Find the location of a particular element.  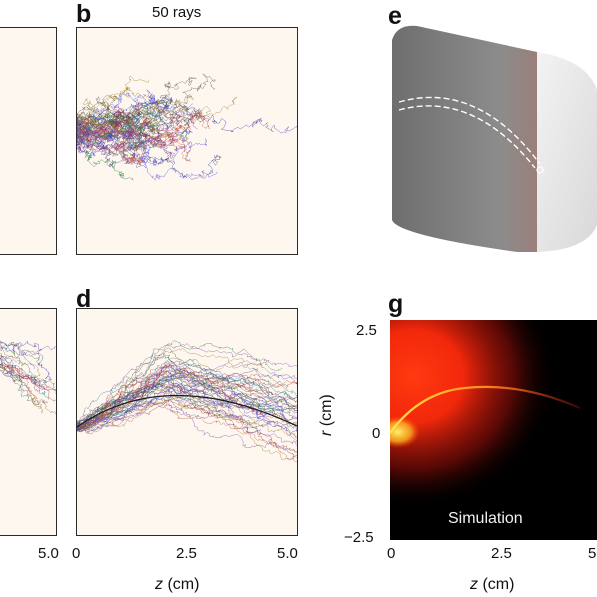

panel-d-x-unit: (cm) is located at coordinates (181, 584).